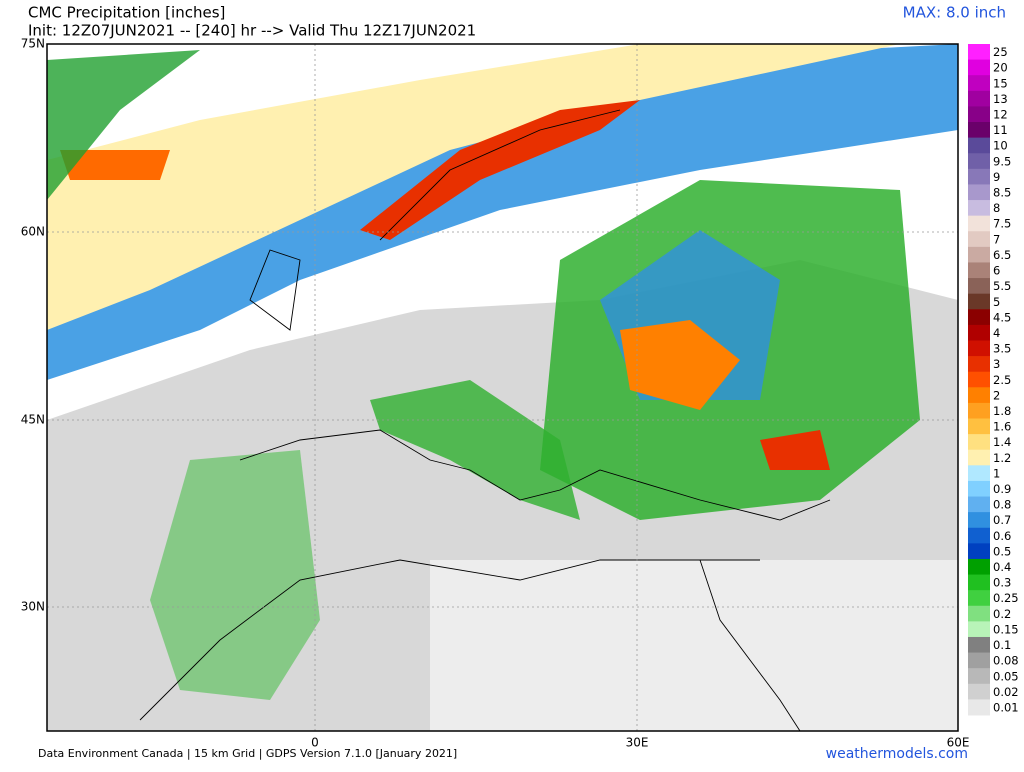  Describe the element at coordinates (33, 44) in the screenshot. I see `lat-label: 75N` at that location.